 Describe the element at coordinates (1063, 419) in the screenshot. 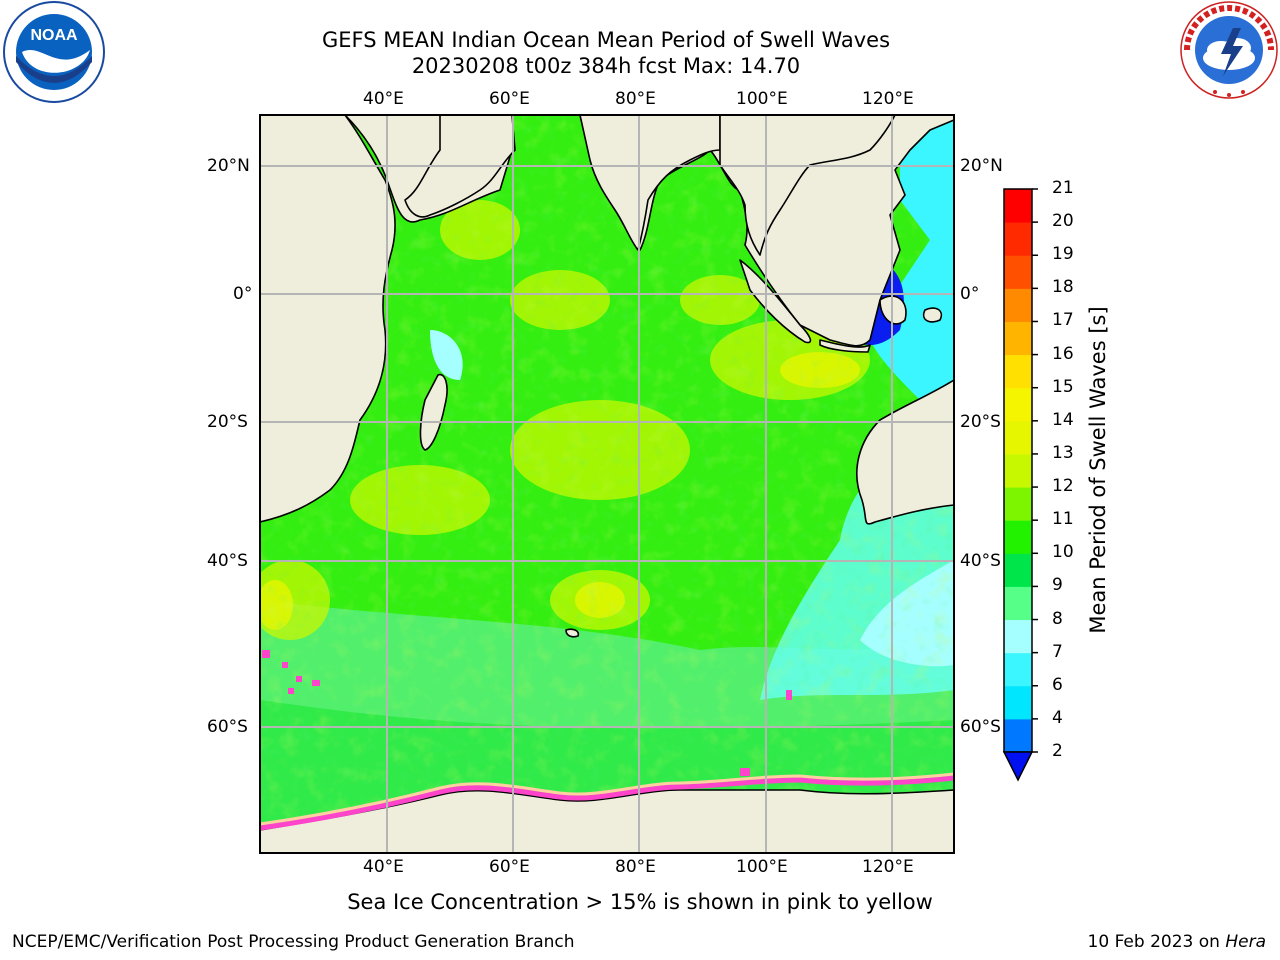

I see `colorbar-label: 14` at that location.